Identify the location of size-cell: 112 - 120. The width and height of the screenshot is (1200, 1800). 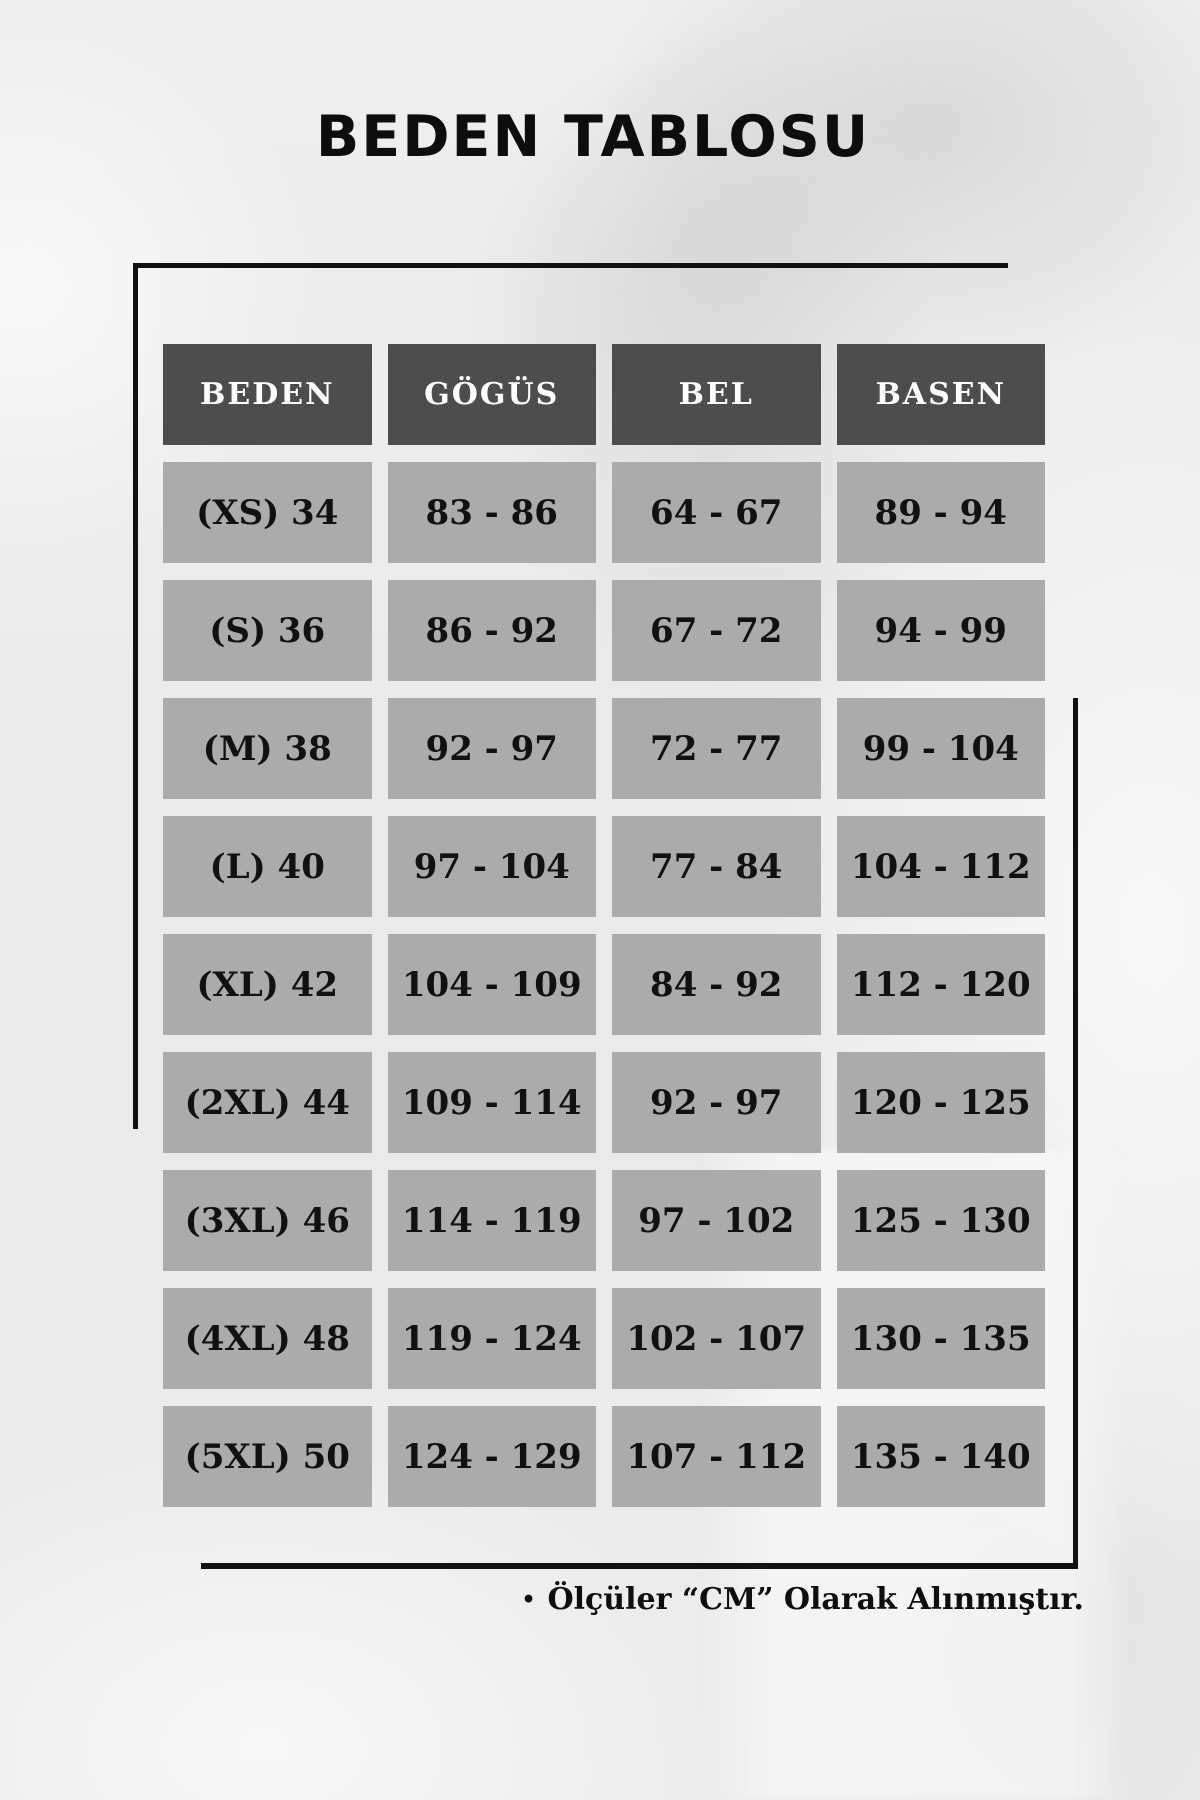
(940, 984).